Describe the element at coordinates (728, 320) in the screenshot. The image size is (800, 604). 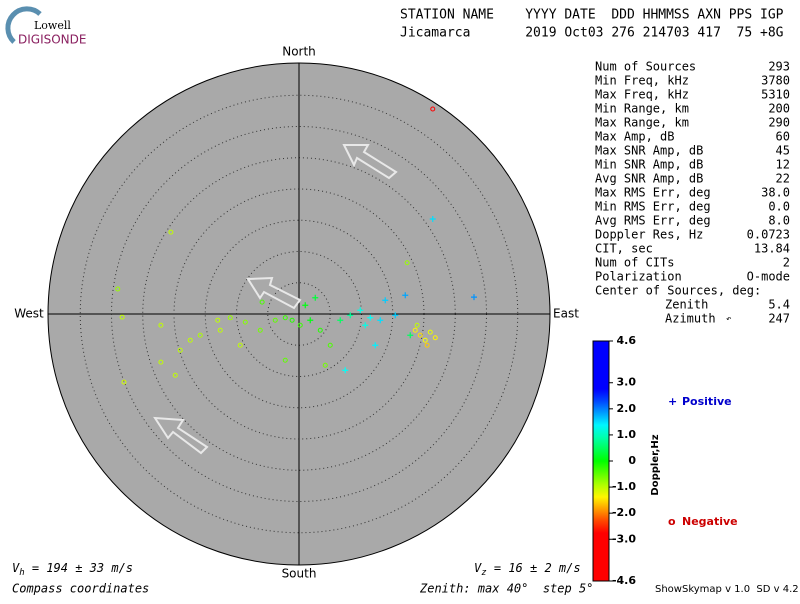
I see `azimuth-icon: ↶` at that location.